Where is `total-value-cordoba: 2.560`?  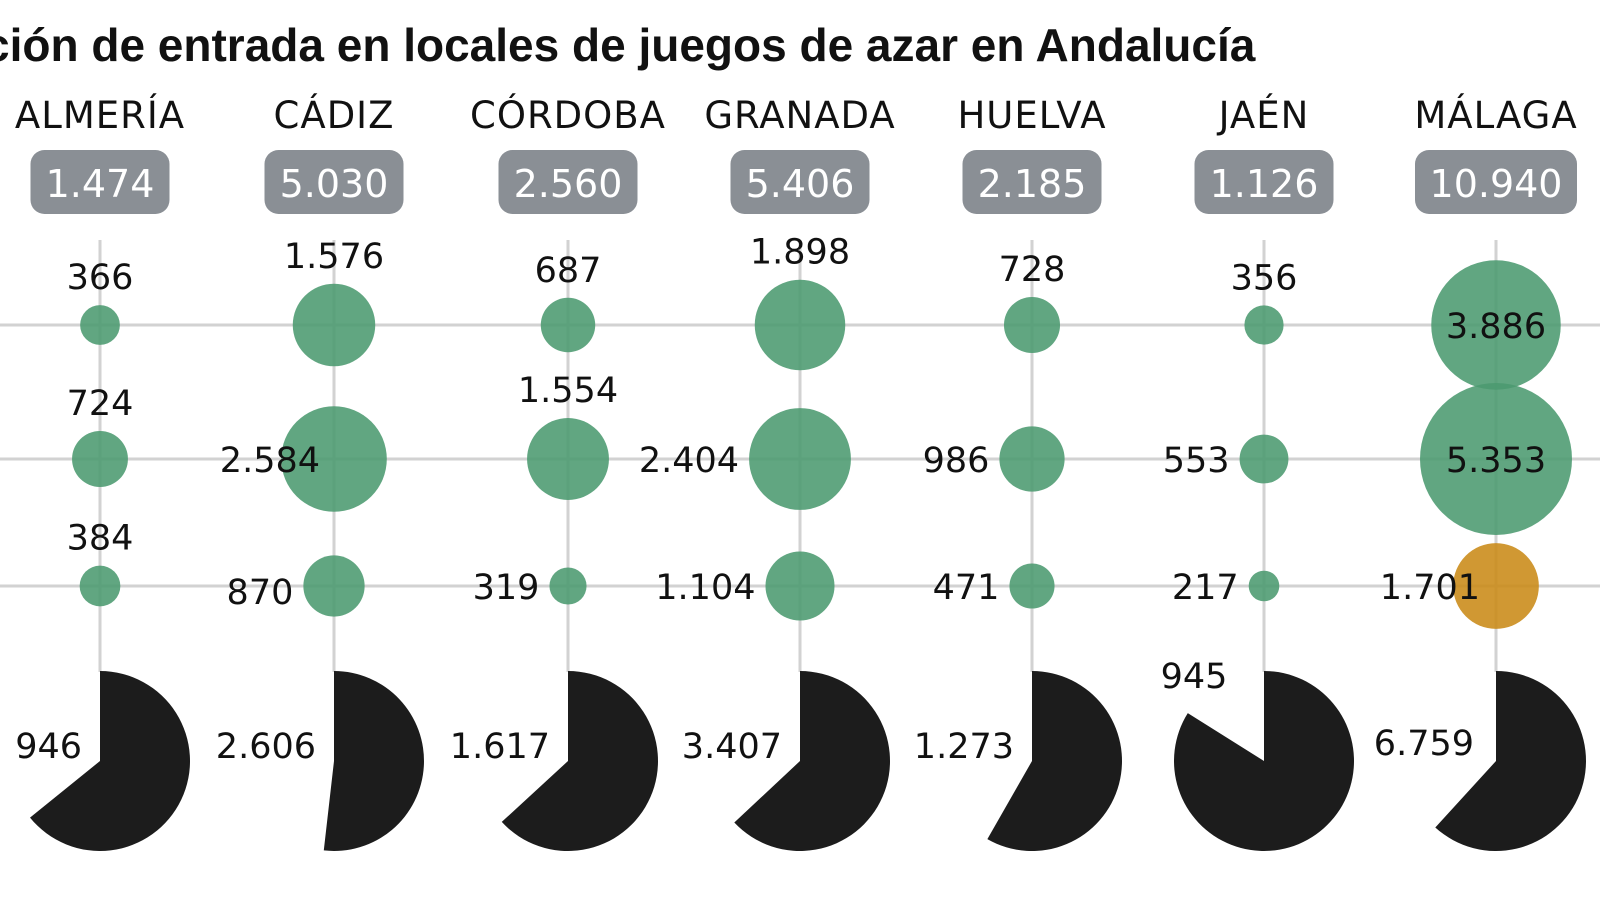
total-value-cordoba: 2.560 is located at coordinates (568, 184).